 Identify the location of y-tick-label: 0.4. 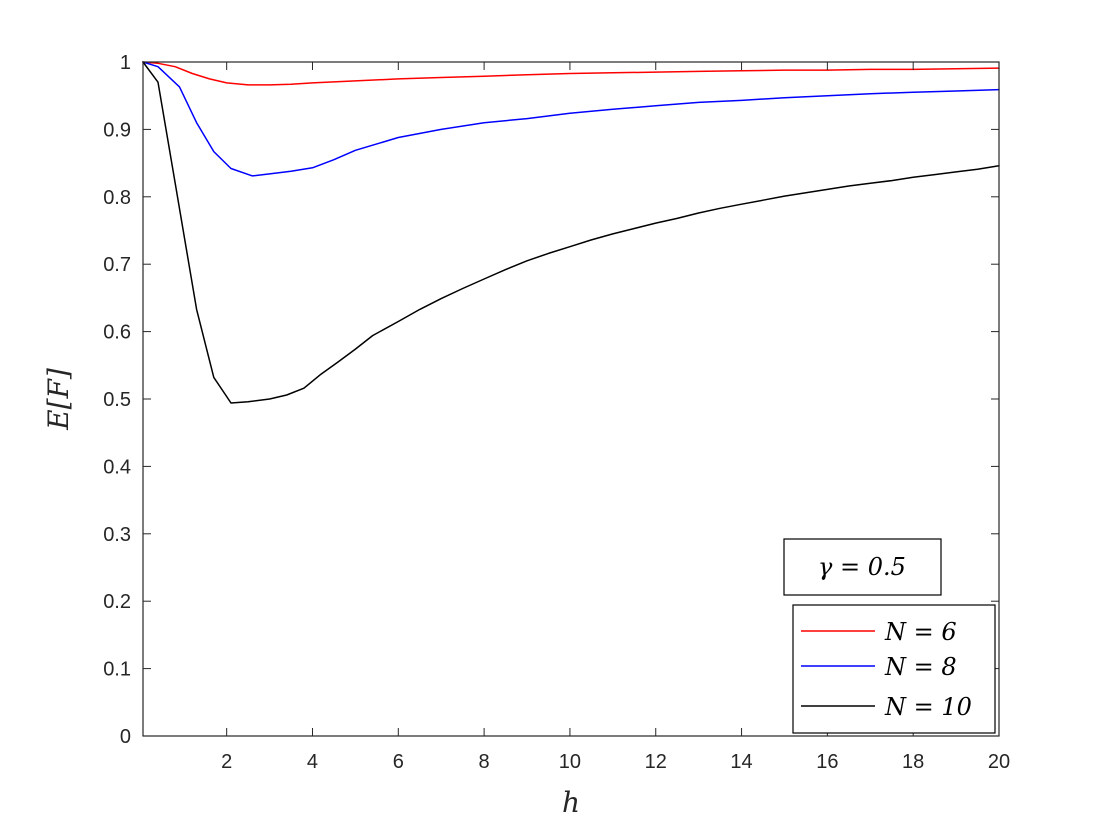
(117, 467).